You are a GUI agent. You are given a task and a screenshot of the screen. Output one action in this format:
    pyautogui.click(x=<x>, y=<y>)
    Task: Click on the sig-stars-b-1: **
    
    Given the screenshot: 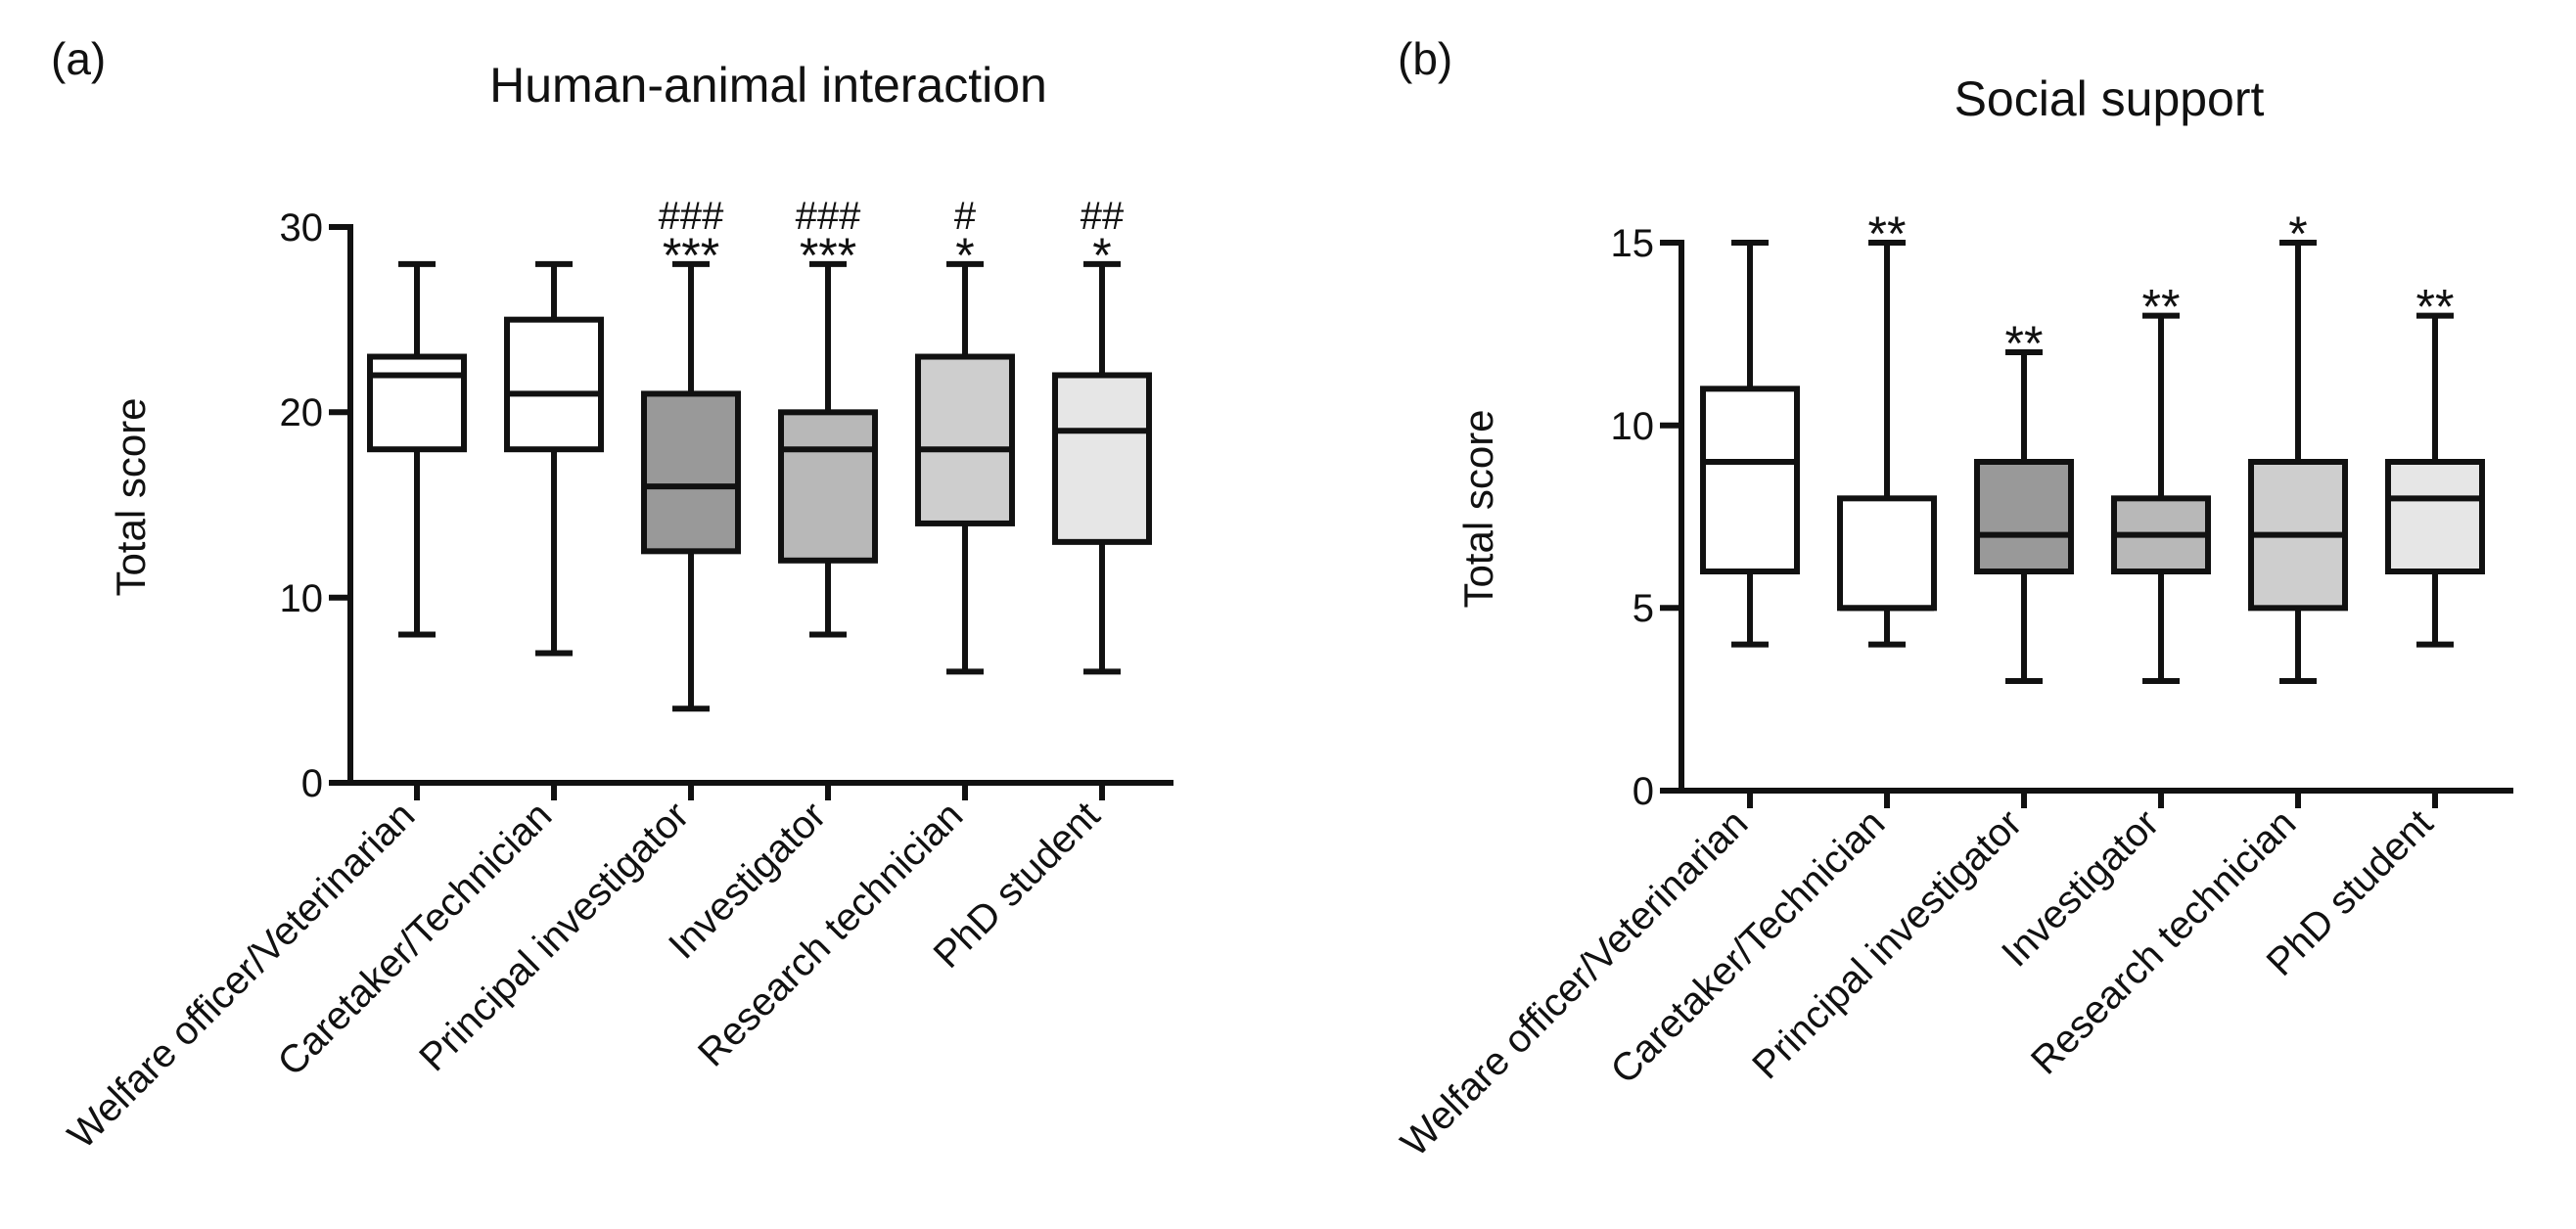 What is the action you would take?
    pyautogui.click(x=1887, y=233)
    